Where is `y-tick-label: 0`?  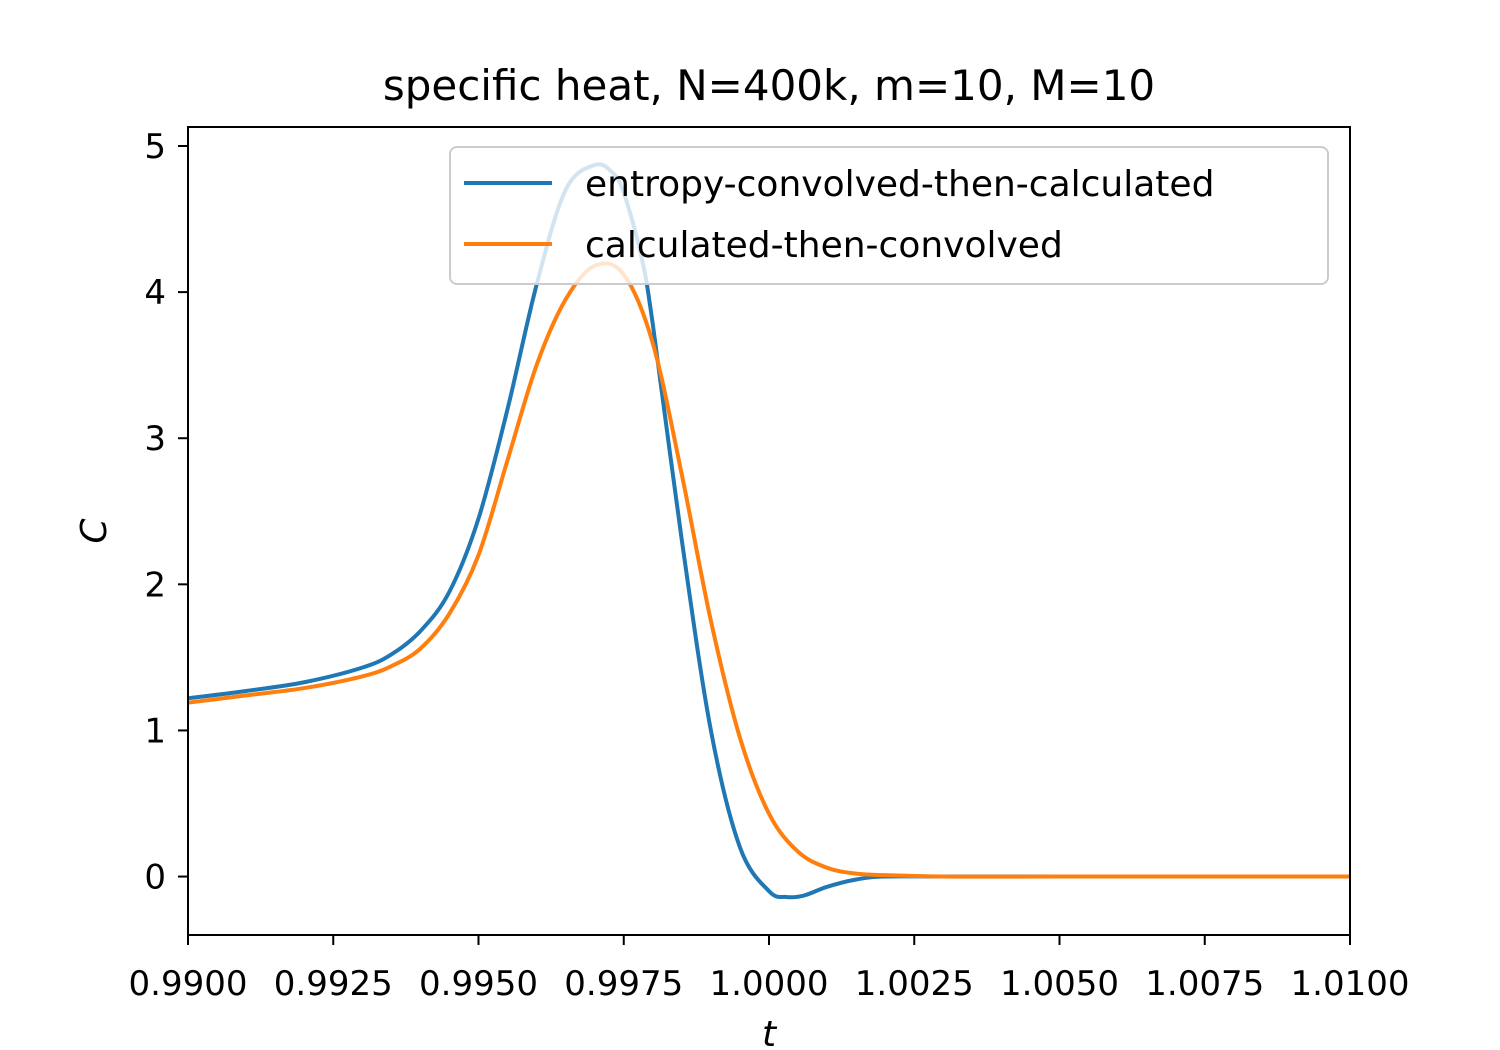
y-tick-label: 0 is located at coordinates (155, 878).